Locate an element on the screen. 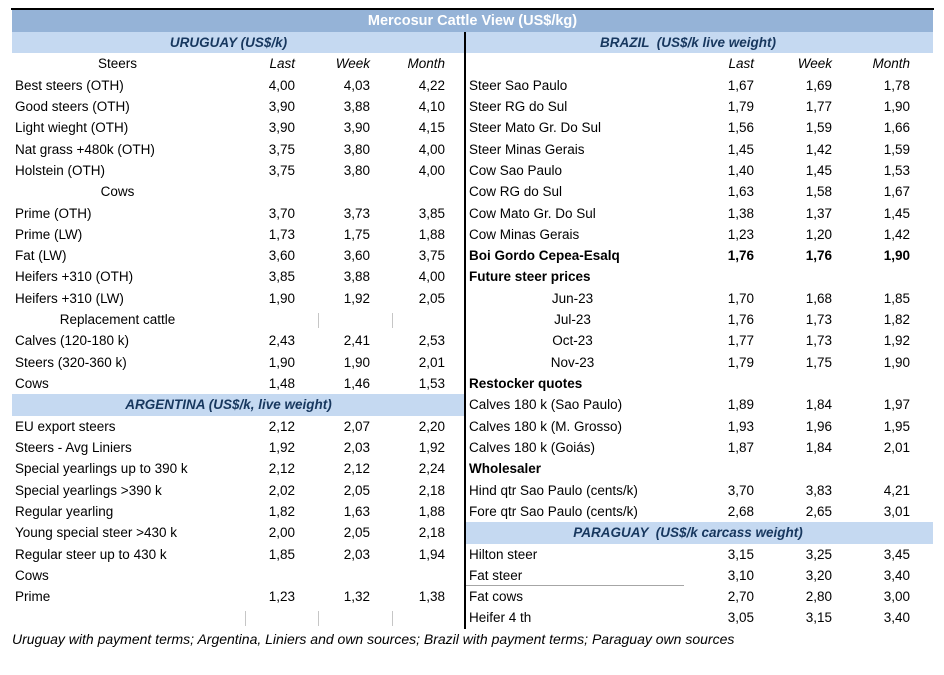 The image size is (944, 675). value-month: 4,10 is located at coordinates (431, 106).